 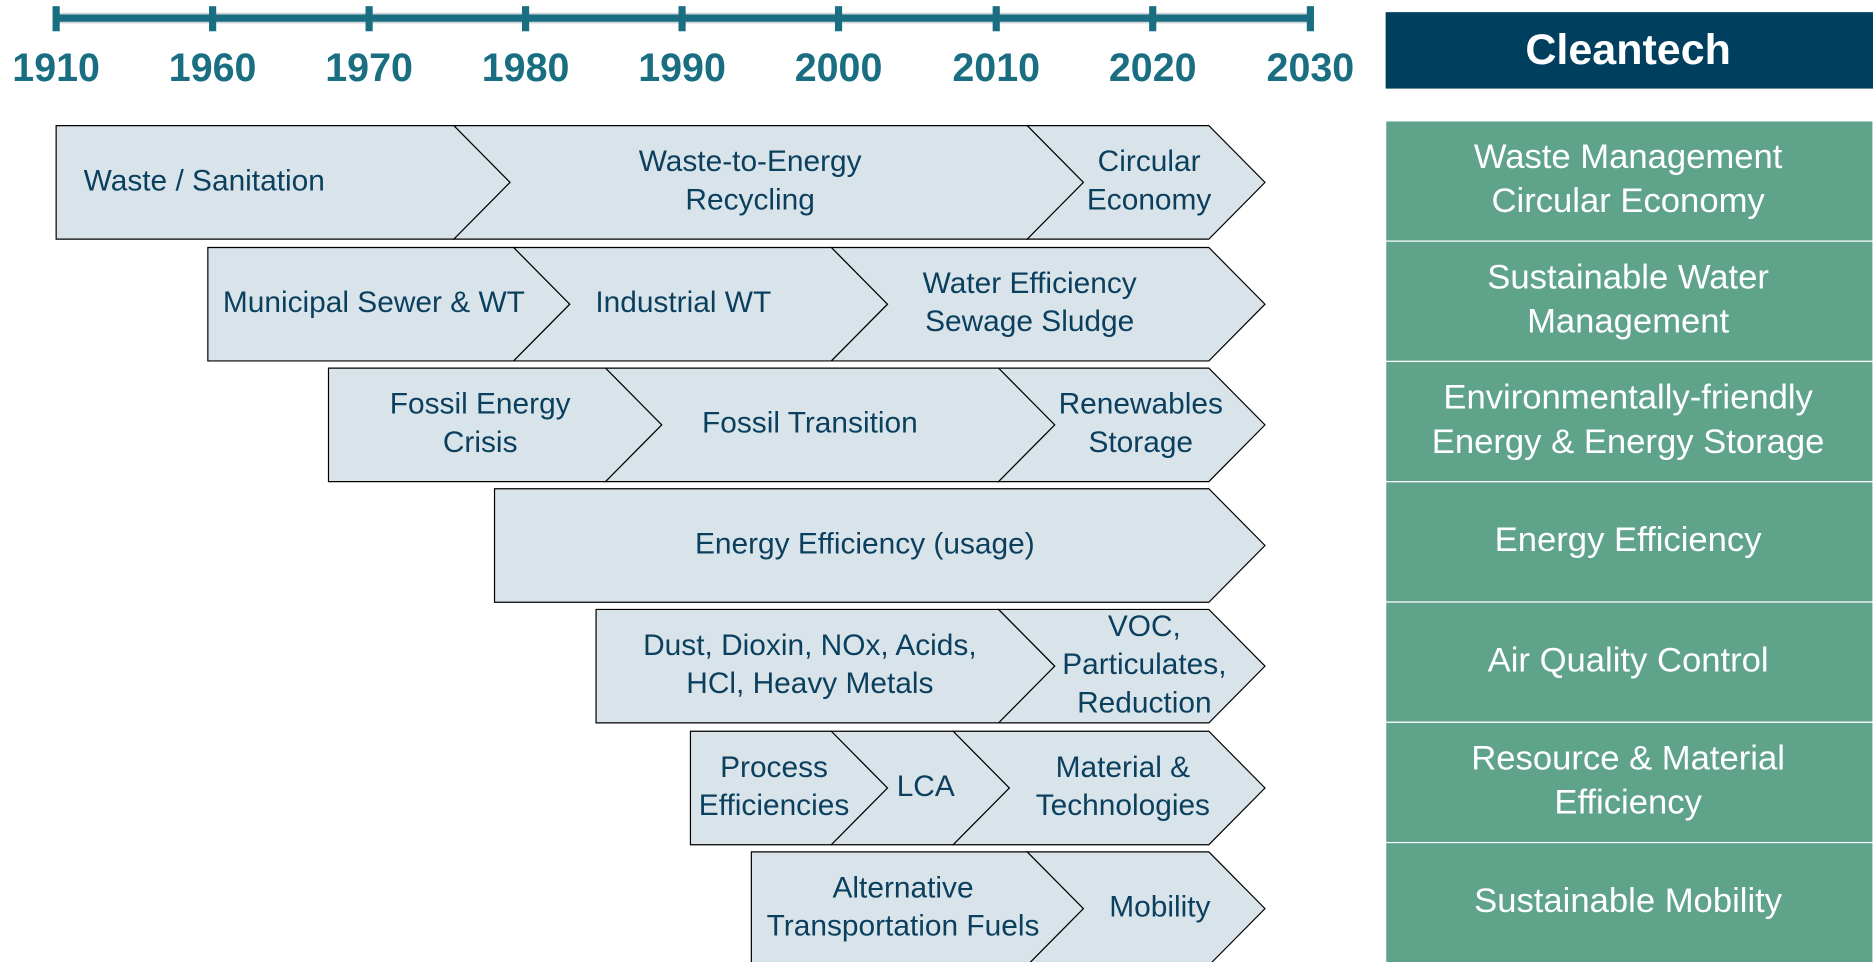 I want to click on chevron-label: Dust, Dioxin, NOx, Acids,, so click(x=810, y=645).